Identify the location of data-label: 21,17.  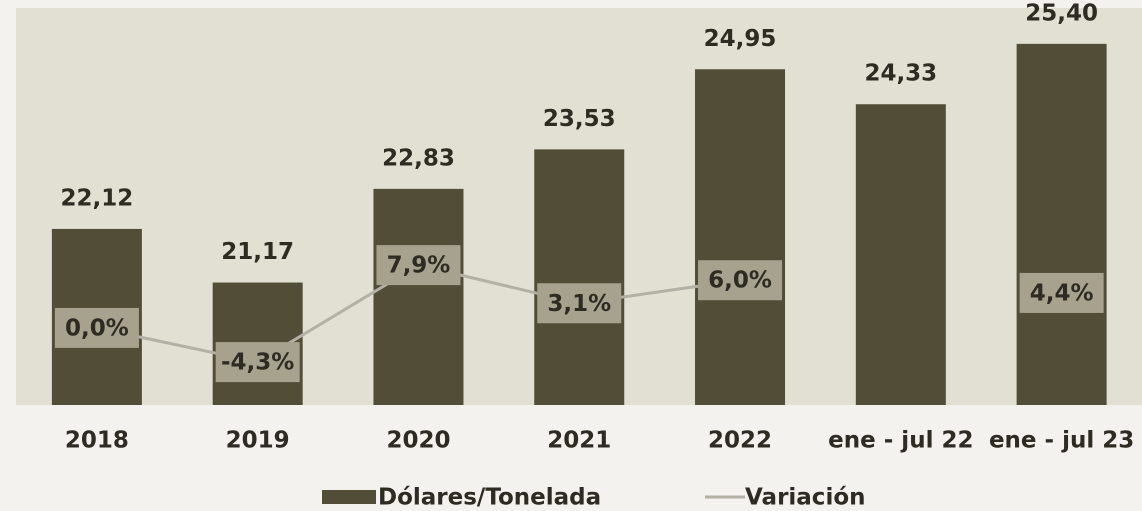
(257, 252).